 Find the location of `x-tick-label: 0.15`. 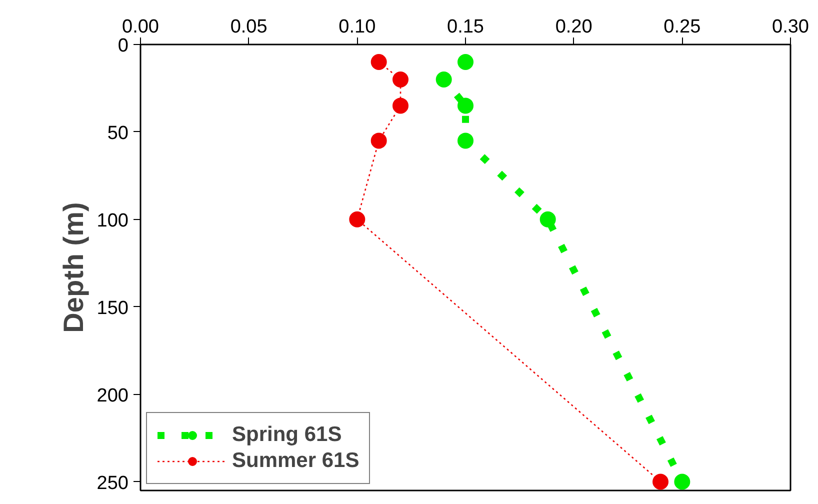

x-tick-label: 0.15 is located at coordinates (465, 27).